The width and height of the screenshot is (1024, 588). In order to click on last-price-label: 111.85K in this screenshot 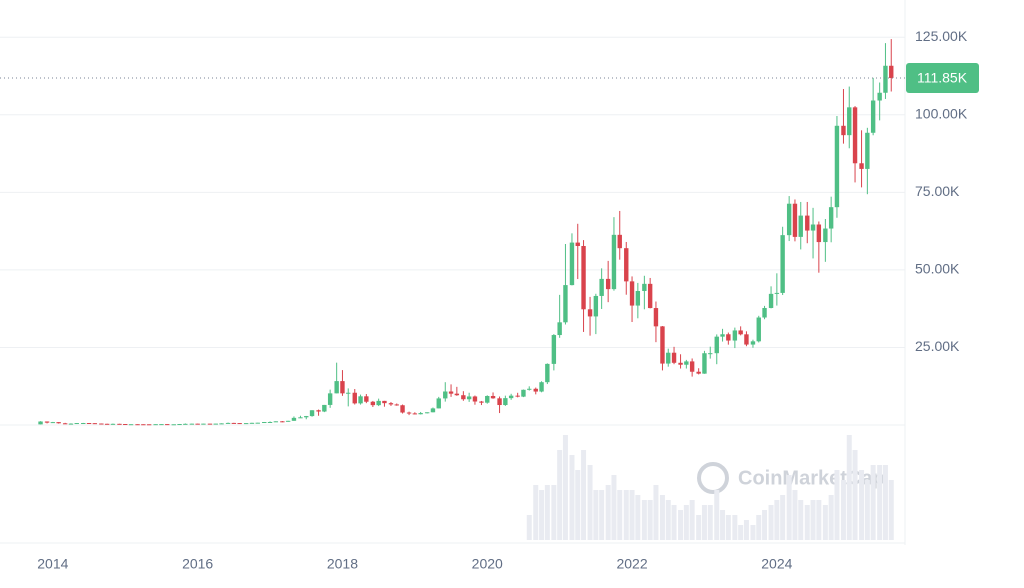, I will do `click(942, 78)`.